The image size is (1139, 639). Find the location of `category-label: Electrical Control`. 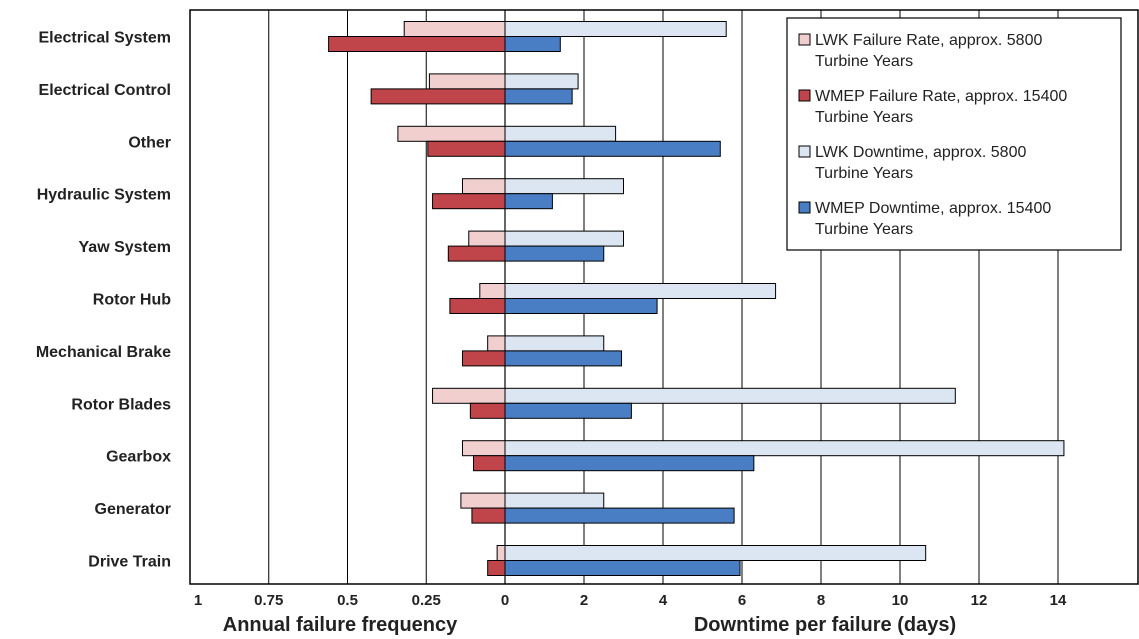

category-label: Electrical Control is located at coordinates (105, 90).